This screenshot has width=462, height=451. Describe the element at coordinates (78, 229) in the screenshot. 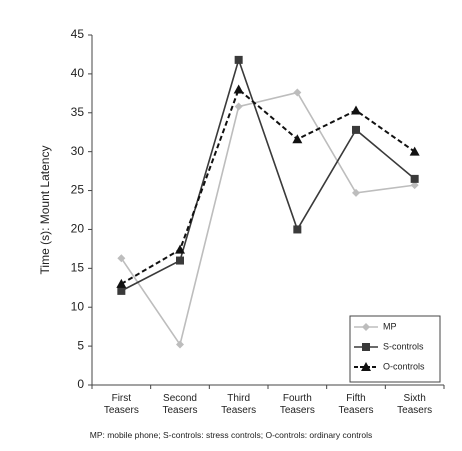

I see `y-tick-label: 20` at that location.